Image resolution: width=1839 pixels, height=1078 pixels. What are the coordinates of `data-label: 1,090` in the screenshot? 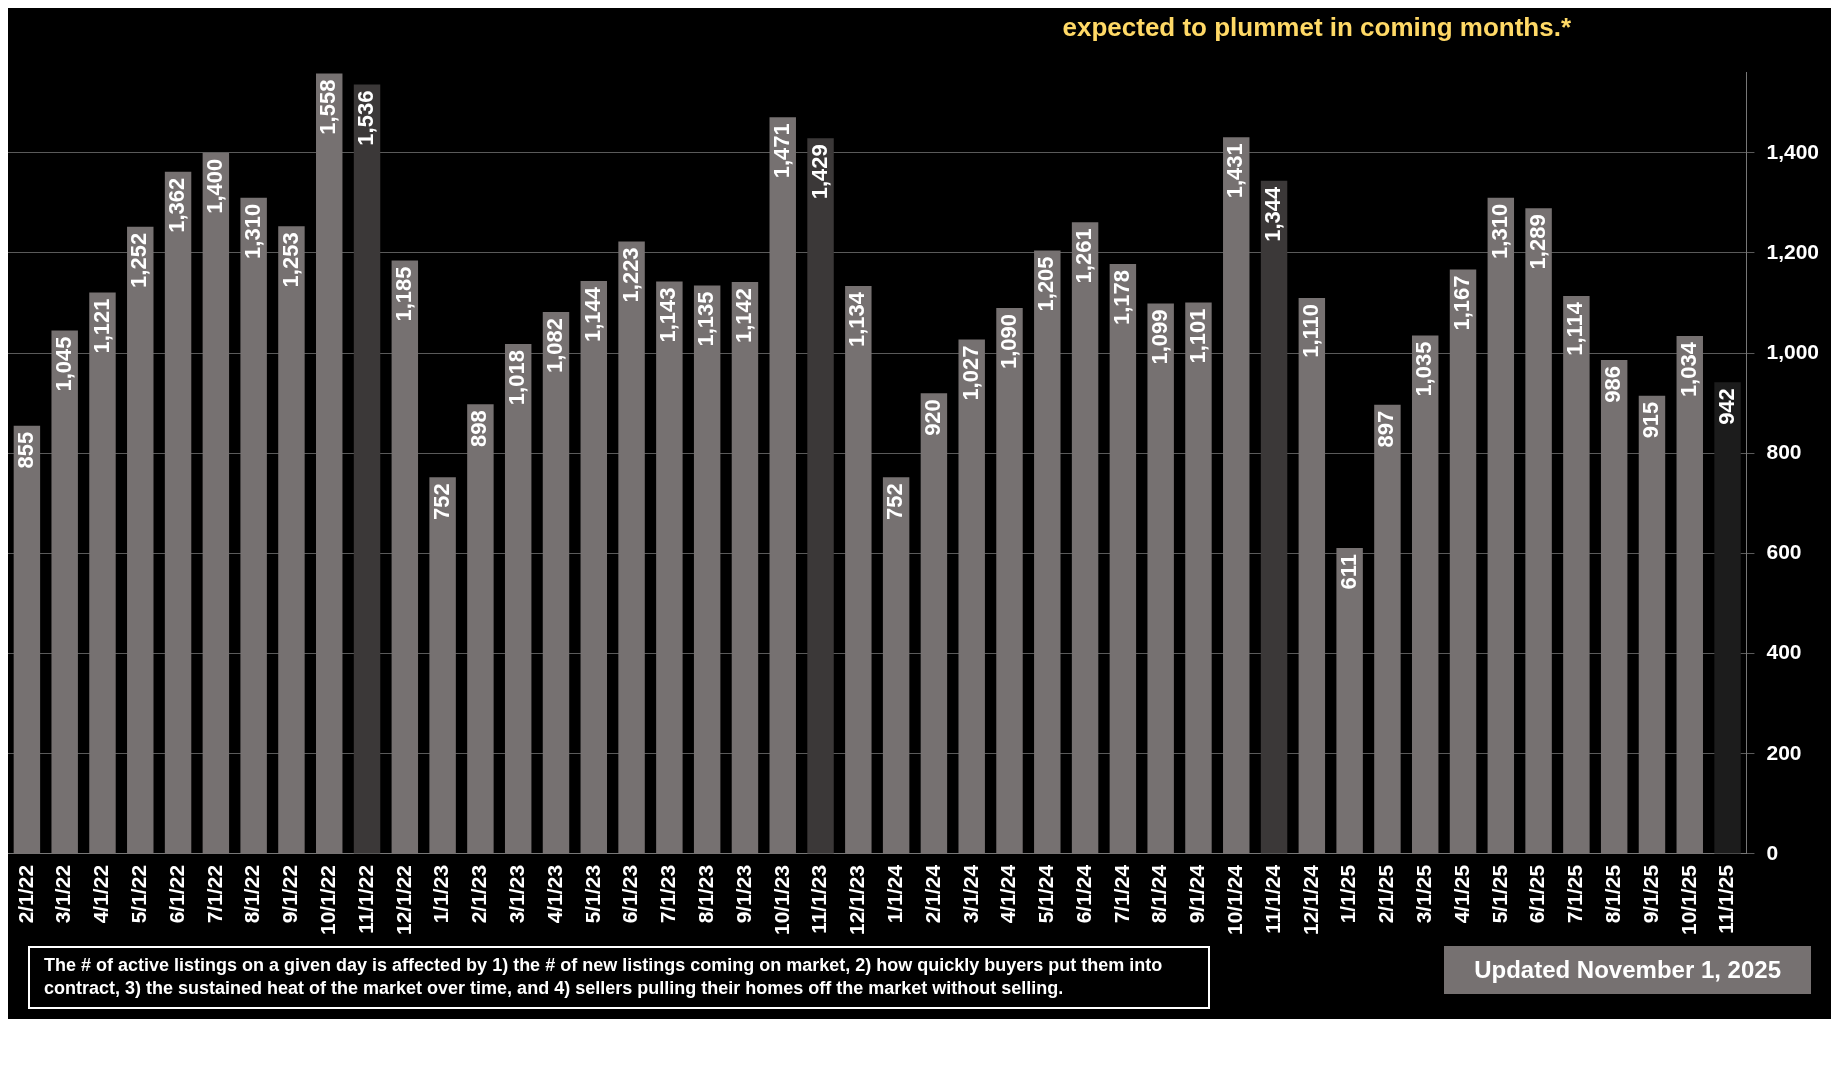 It's located at (1008, 342).